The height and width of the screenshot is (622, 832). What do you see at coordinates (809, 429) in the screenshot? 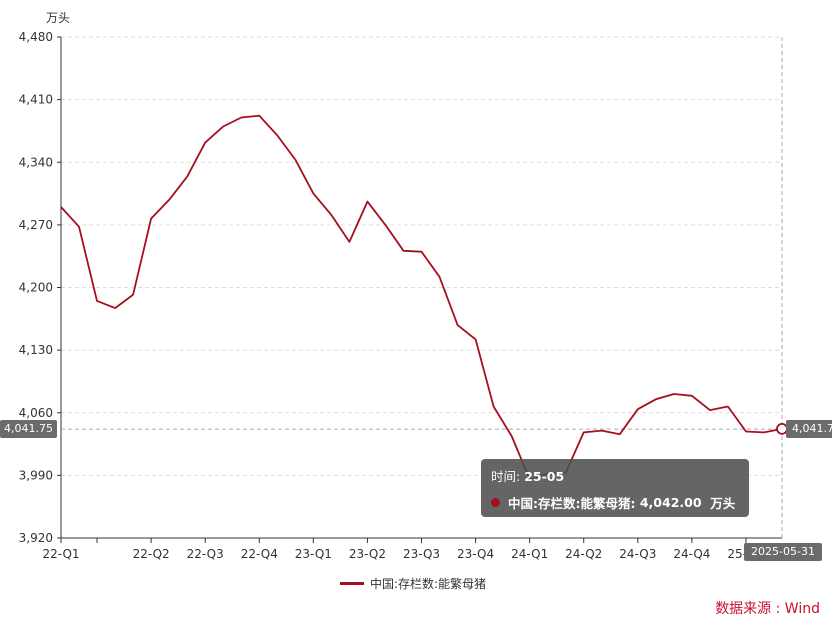
I see `crosshair-y-label-right: 4,041.7` at bounding box center [809, 429].